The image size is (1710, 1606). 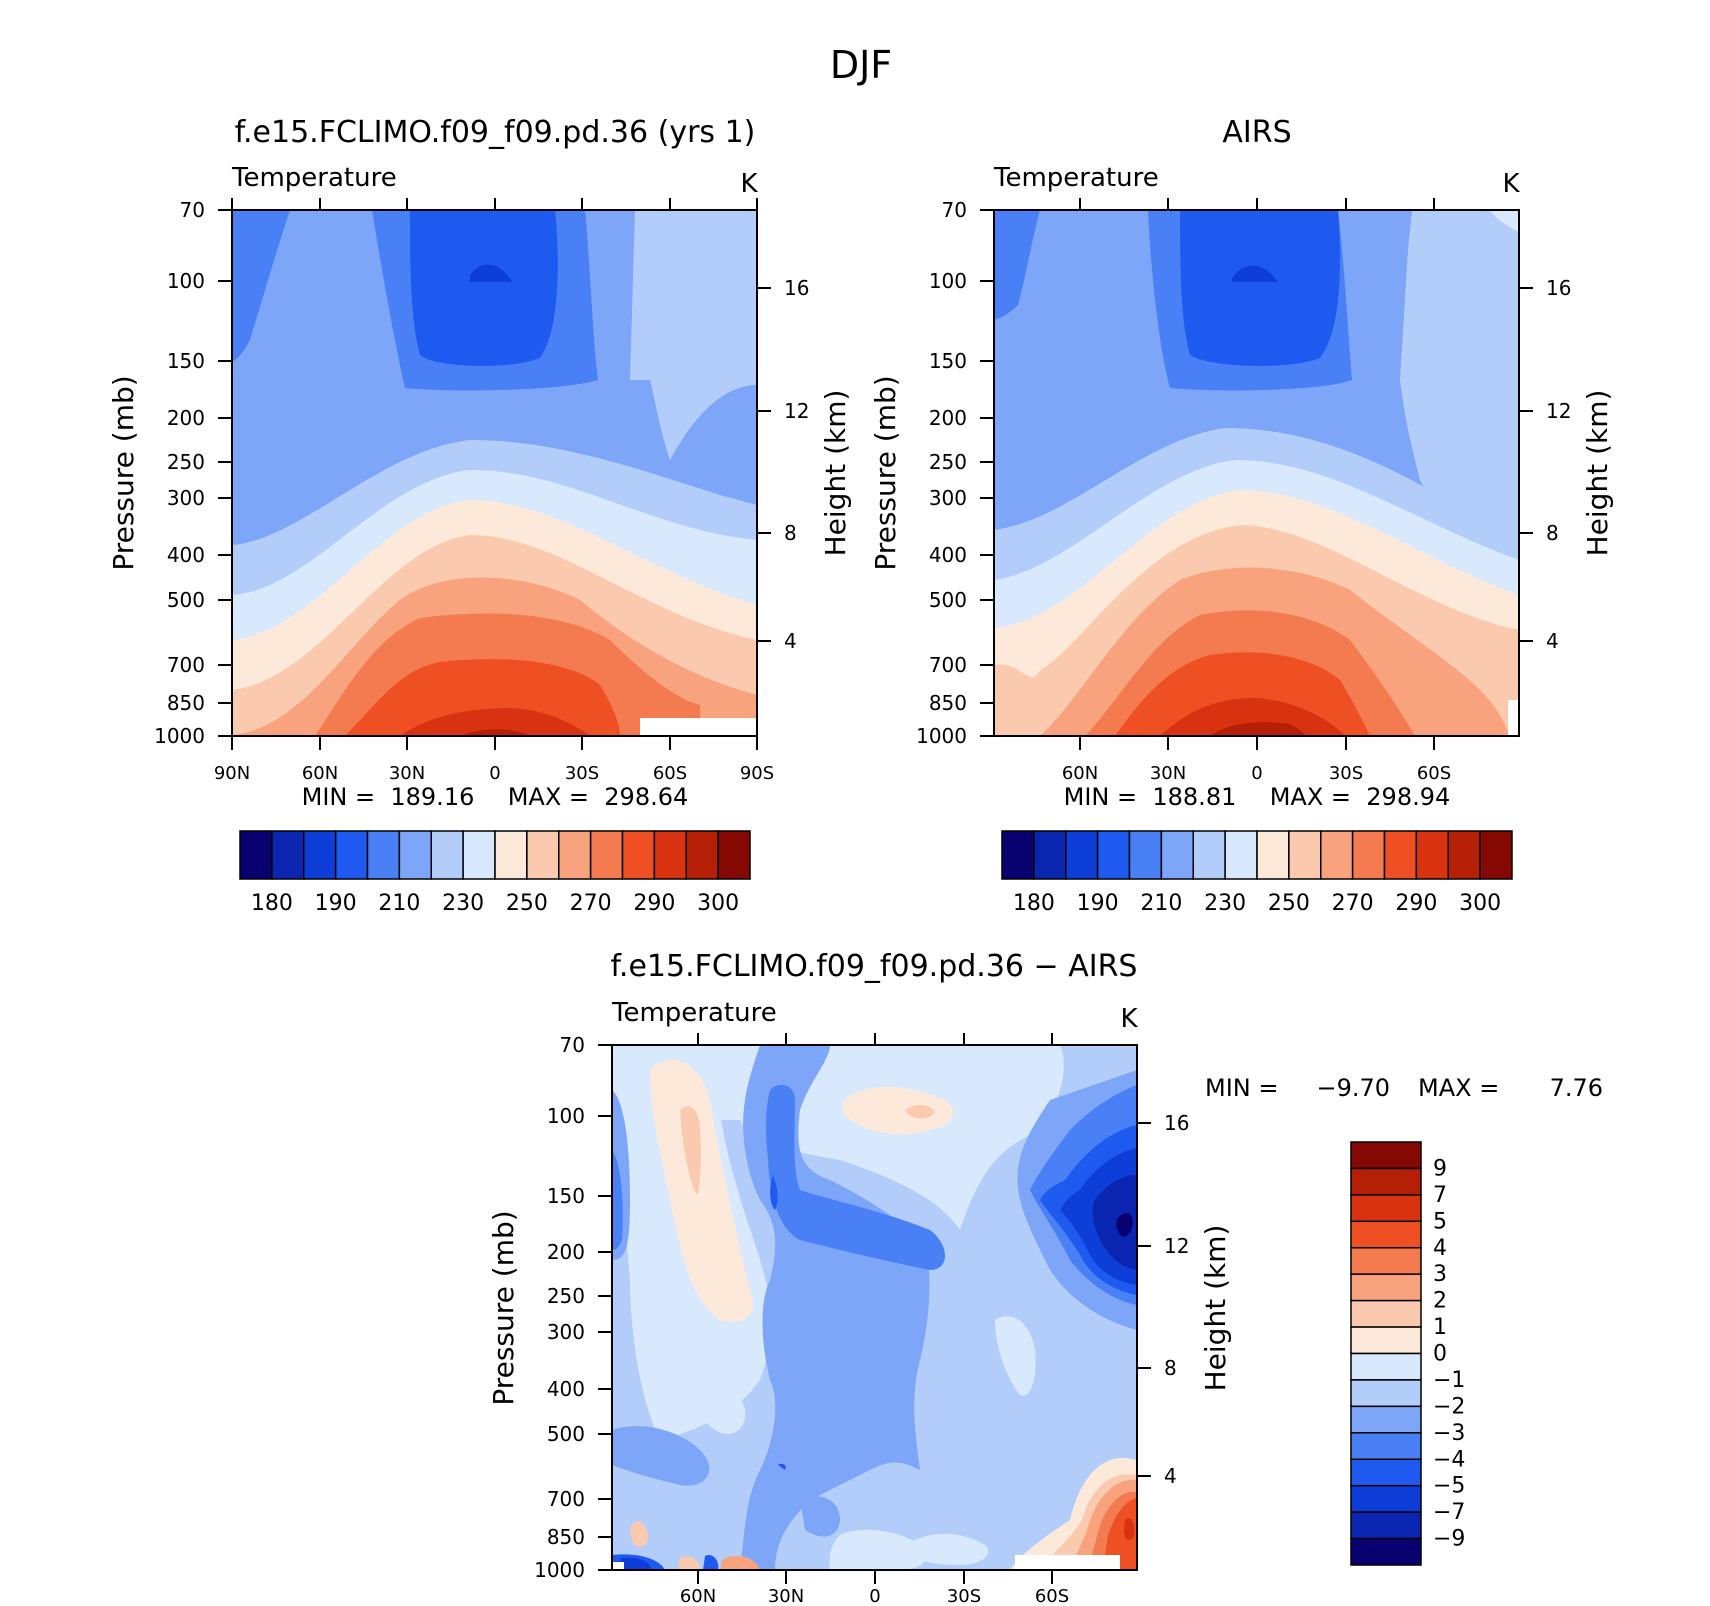 What do you see at coordinates (1449, 1486) in the screenshot?
I see `colorbar-label: −5` at bounding box center [1449, 1486].